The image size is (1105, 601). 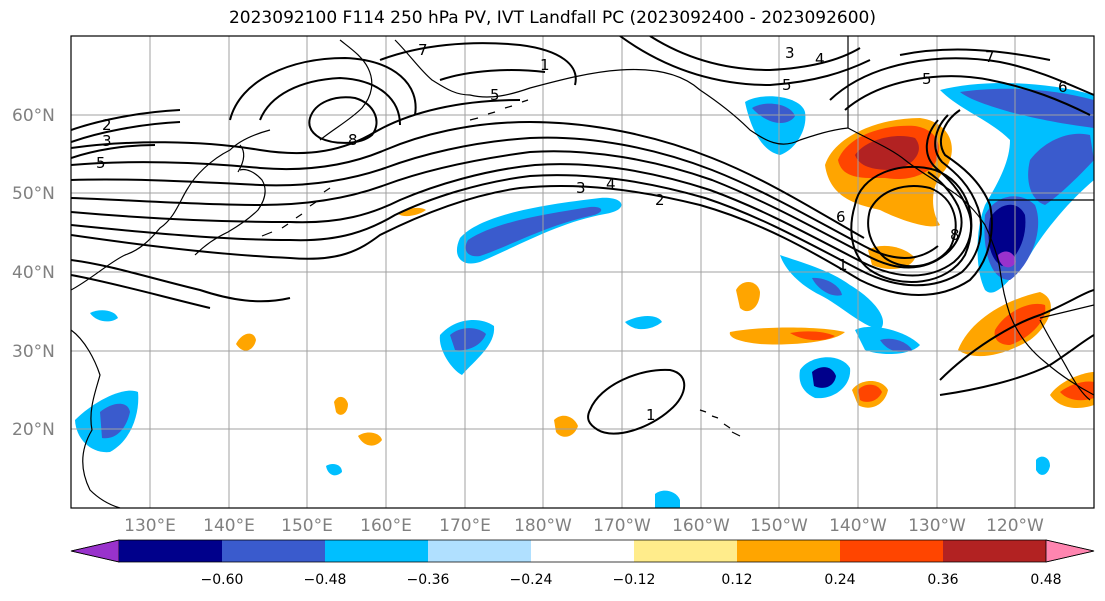 What do you see at coordinates (622, 526) in the screenshot?
I see `lon-label: 170°W` at bounding box center [622, 526].